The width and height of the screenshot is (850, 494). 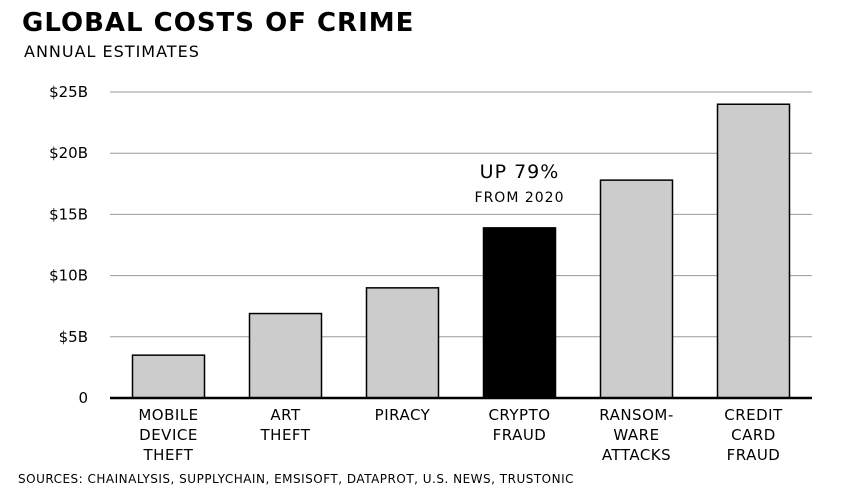 What do you see at coordinates (73, 337) in the screenshot?
I see `y-tick-label: $5B` at bounding box center [73, 337].